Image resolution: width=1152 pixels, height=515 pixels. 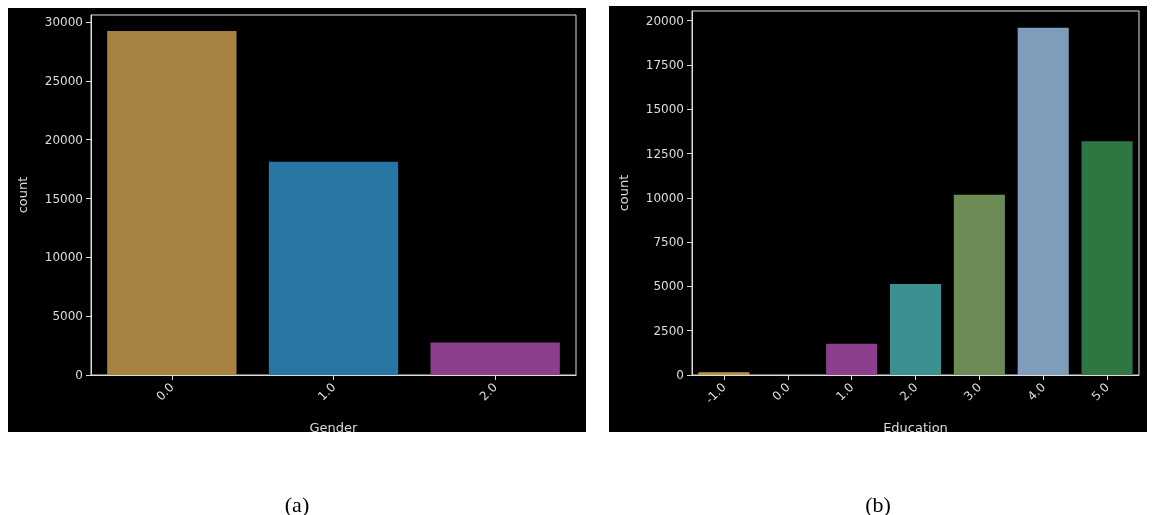 I want to click on y-tick-label: 30000, so click(x=63, y=22).